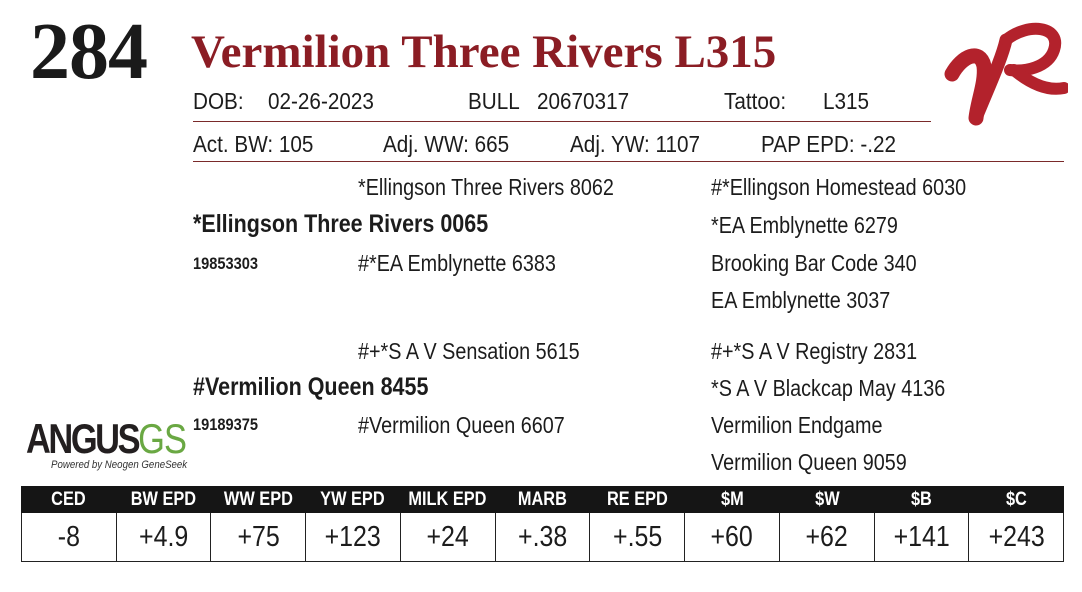  What do you see at coordinates (732, 499) in the screenshot?
I see `epd-header-m: $M` at bounding box center [732, 499].